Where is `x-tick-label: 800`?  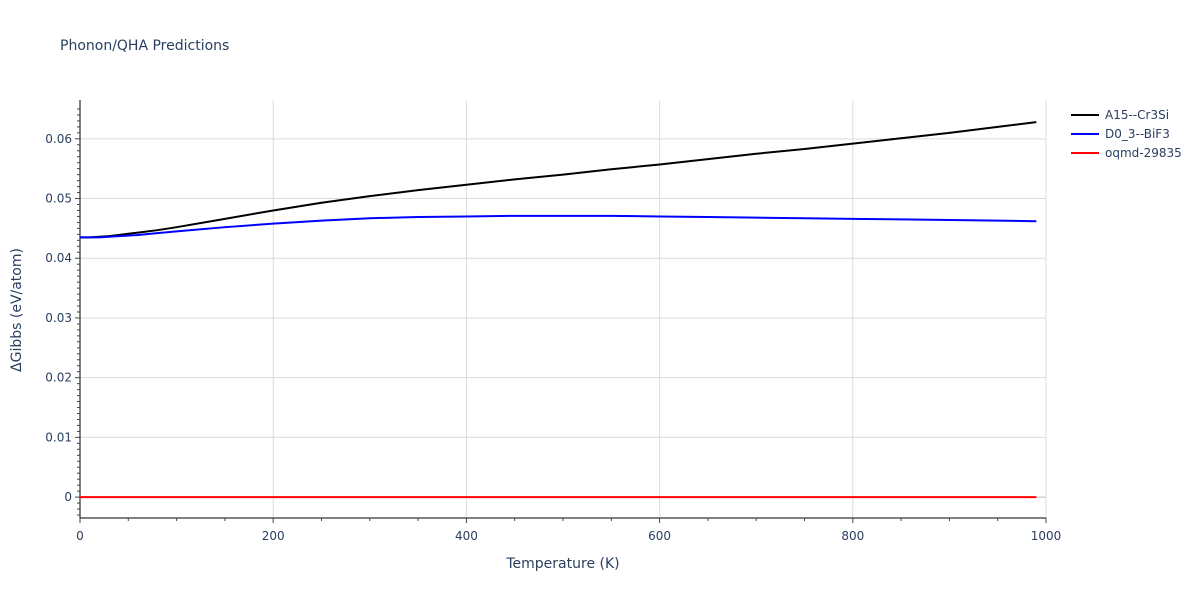
x-tick-label: 800 is located at coordinates (852, 536).